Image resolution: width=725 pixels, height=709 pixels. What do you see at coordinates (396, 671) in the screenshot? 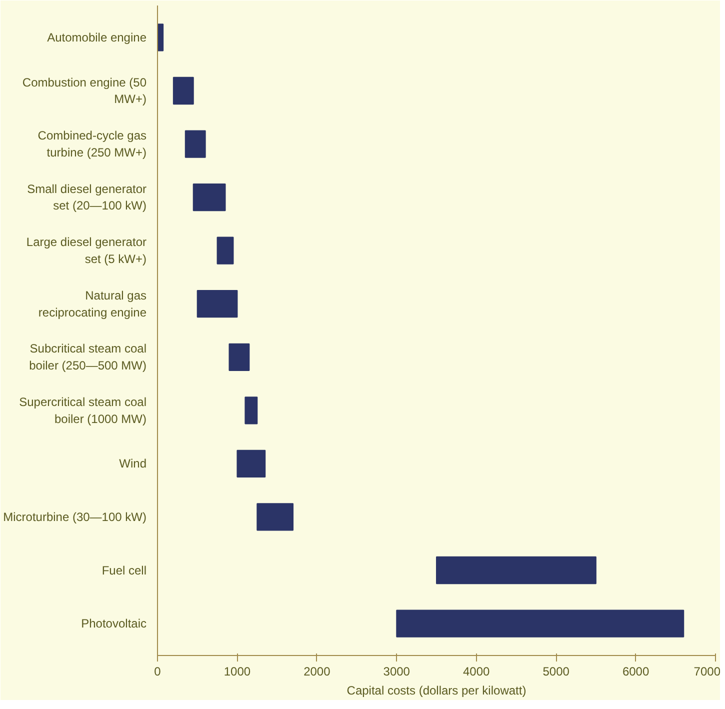
I see `x-tick-label: 3000` at bounding box center [396, 671].